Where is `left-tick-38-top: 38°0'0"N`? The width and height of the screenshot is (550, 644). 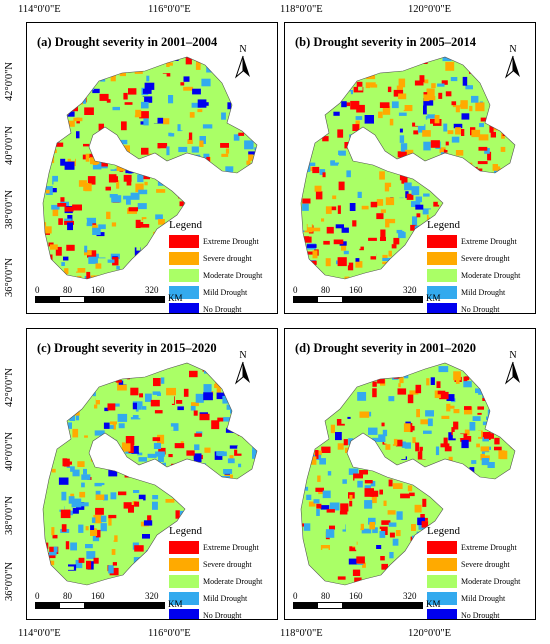
left-tick-38-top: 38°0'0"N is located at coordinates (9, 209).